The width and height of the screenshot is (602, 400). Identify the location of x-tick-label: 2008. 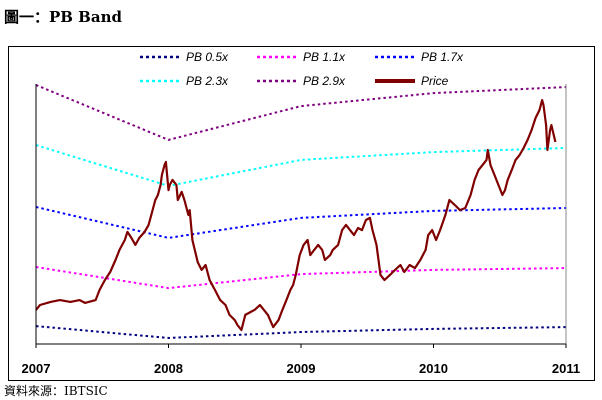
(168, 368).